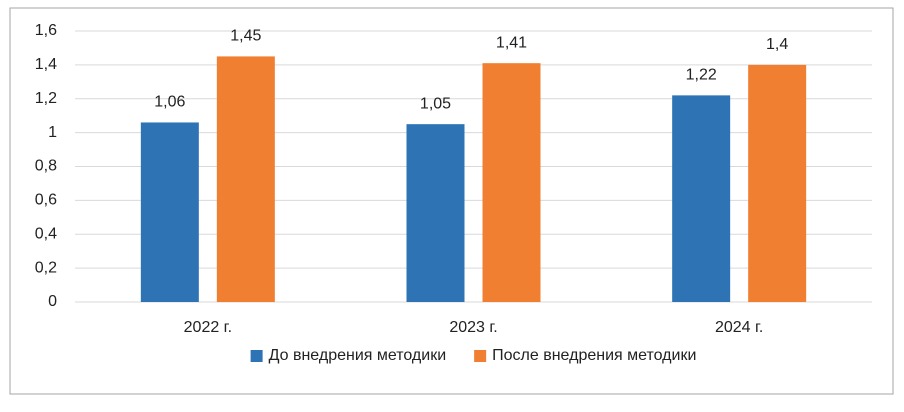 The height and width of the screenshot is (412, 904). I want to click on y-tick-label: 0,8, so click(46, 166).